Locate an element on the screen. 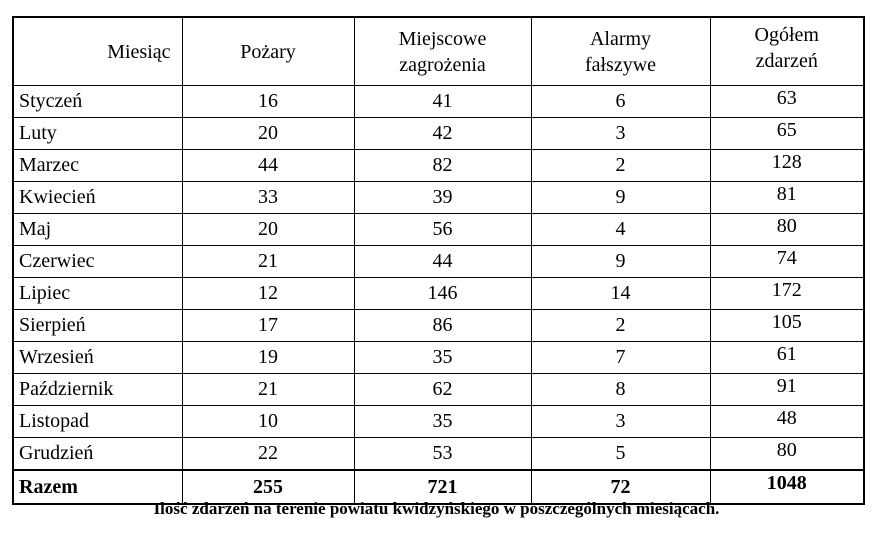 This screenshot has height=534, width=873. cell-total: 65 is located at coordinates (787, 133).